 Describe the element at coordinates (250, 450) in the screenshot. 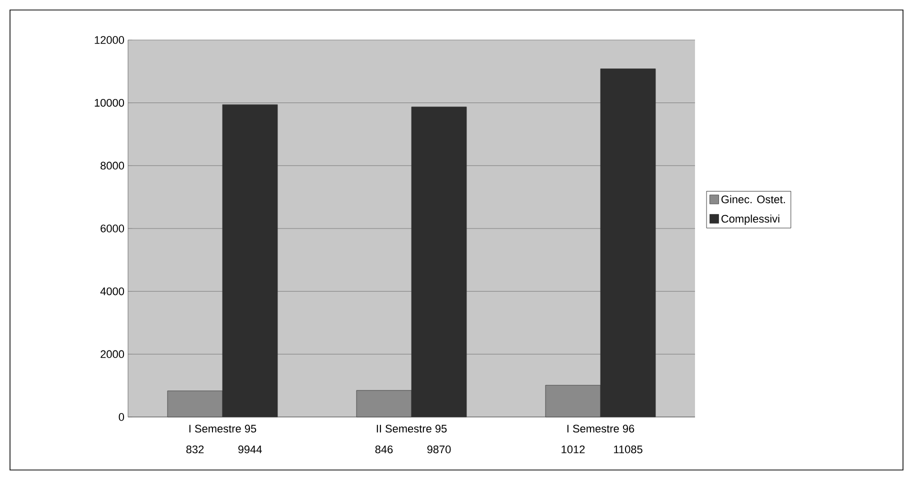

I see `data-label: 9944` at that location.